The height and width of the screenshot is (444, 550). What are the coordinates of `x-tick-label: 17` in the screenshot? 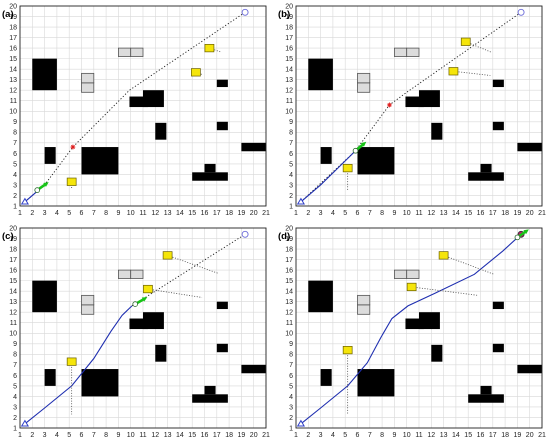 It's located at (493, 435).